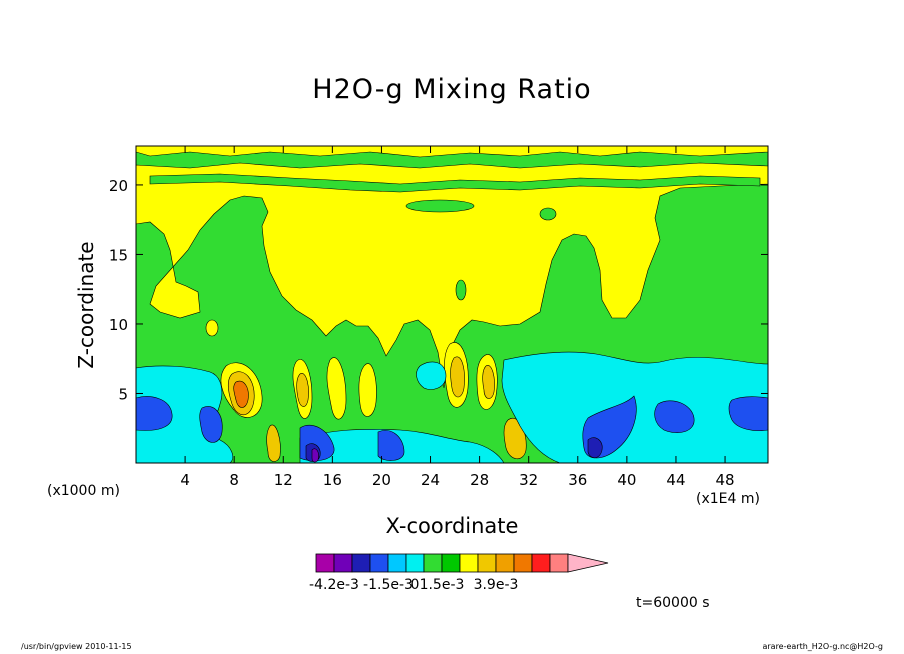 The height and width of the screenshot is (654, 904). Describe the element at coordinates (388, 585) in the screenshot. I see `colorbar-label: -1.5e-3` at that location.